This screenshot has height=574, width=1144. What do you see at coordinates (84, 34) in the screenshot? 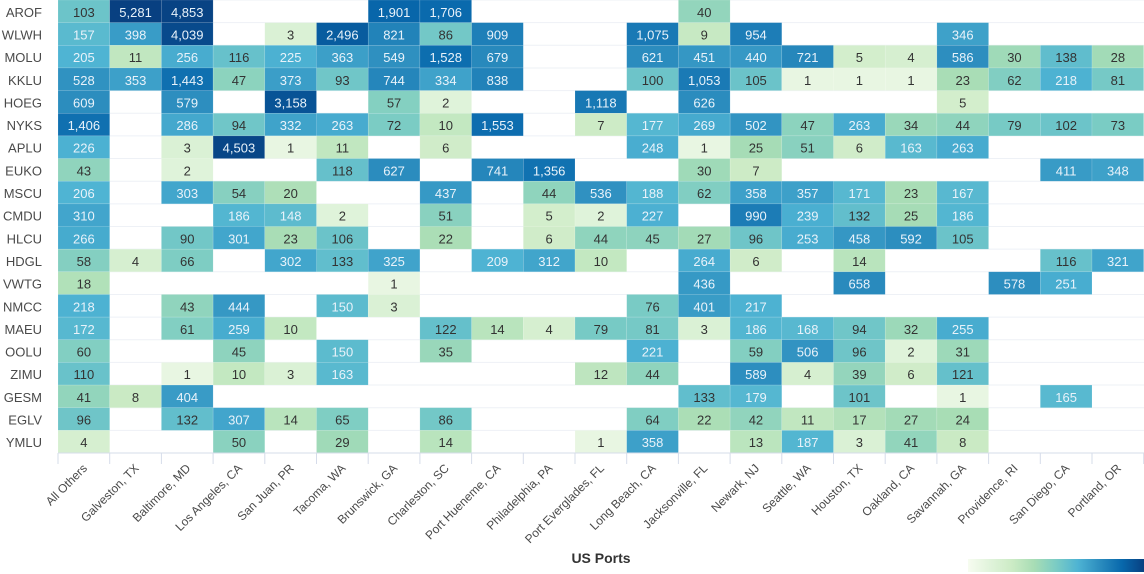
I see `cell-value-label: 157` at bounding box center [84, 34].